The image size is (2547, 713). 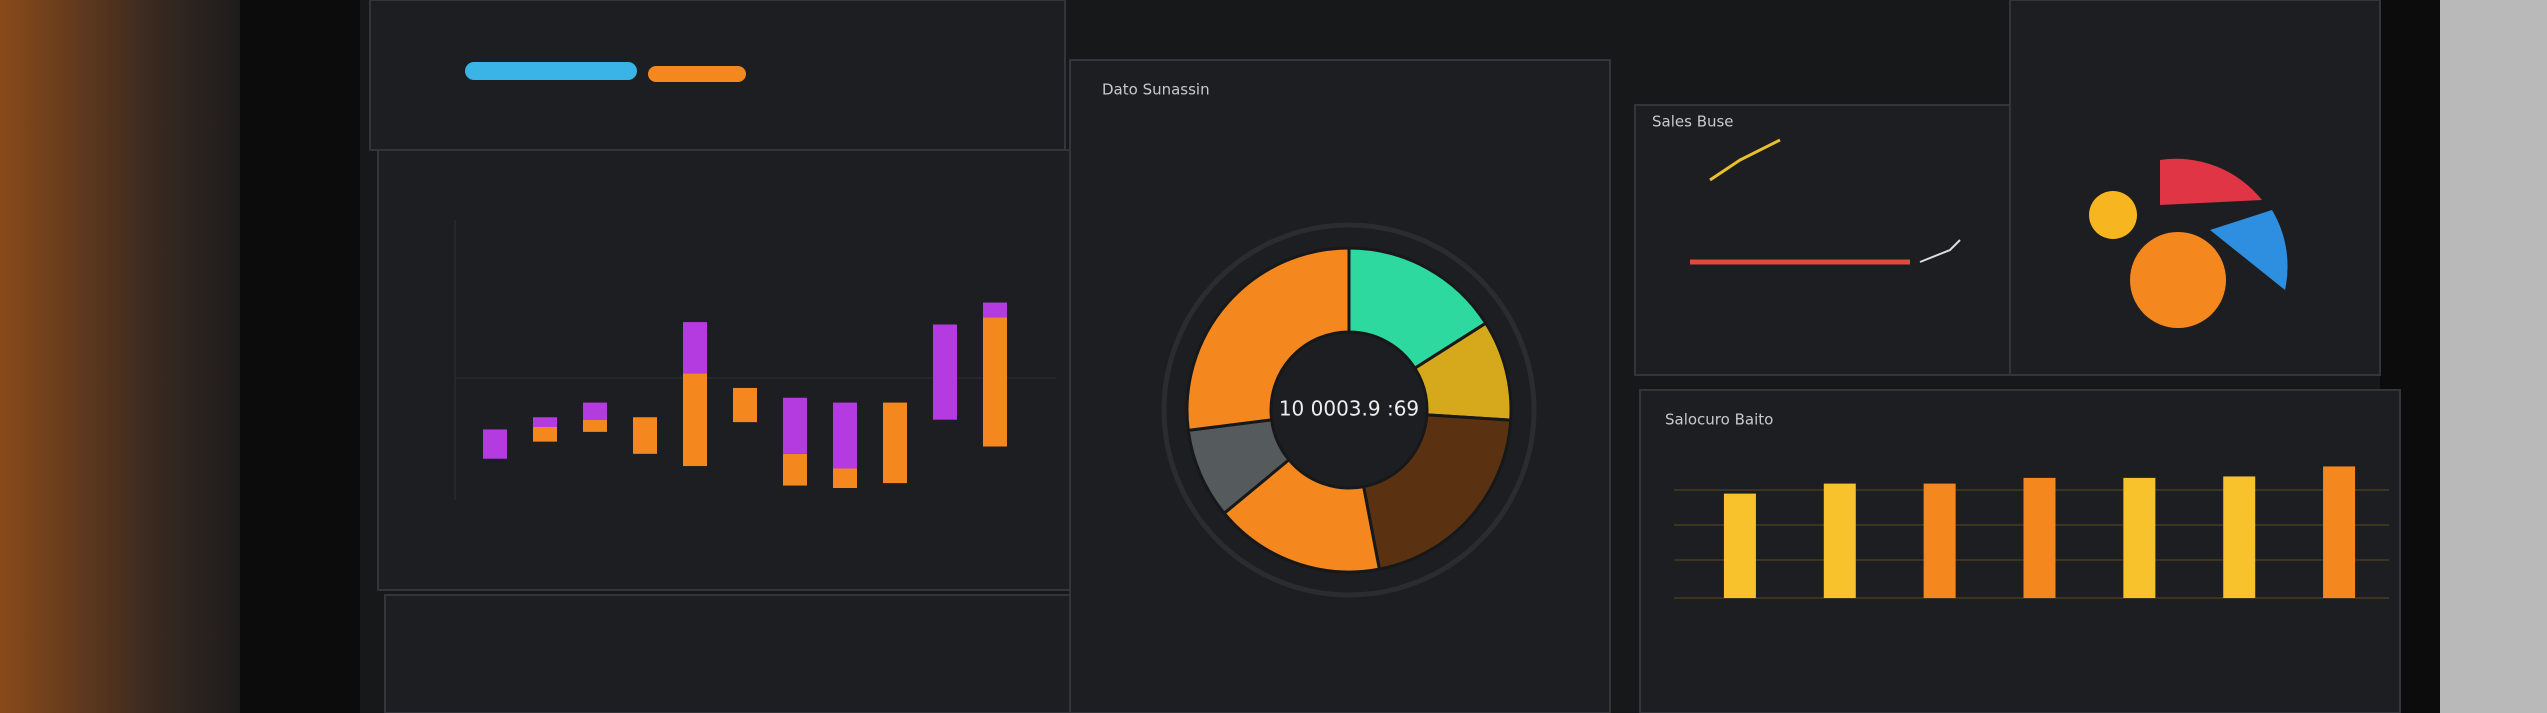 I want to click on bars-title: Salocuro Baito, so click(x=1719, y=420).